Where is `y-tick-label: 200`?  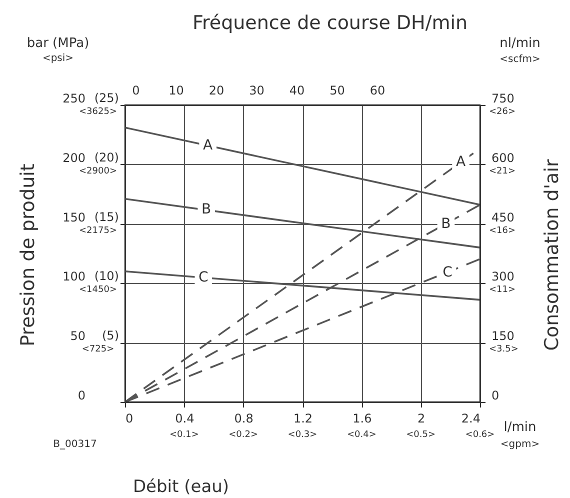
y-tick-label: 200 is located at coordinates (74, 157).